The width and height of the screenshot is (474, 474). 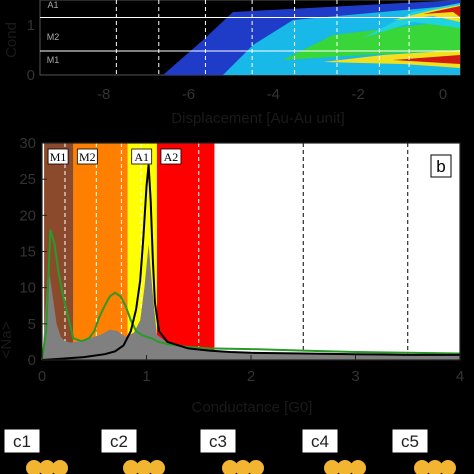 What do you see at coordinates (100, 251) in the screenshot?
I see `region-m2` at bounding box center [100, 251].